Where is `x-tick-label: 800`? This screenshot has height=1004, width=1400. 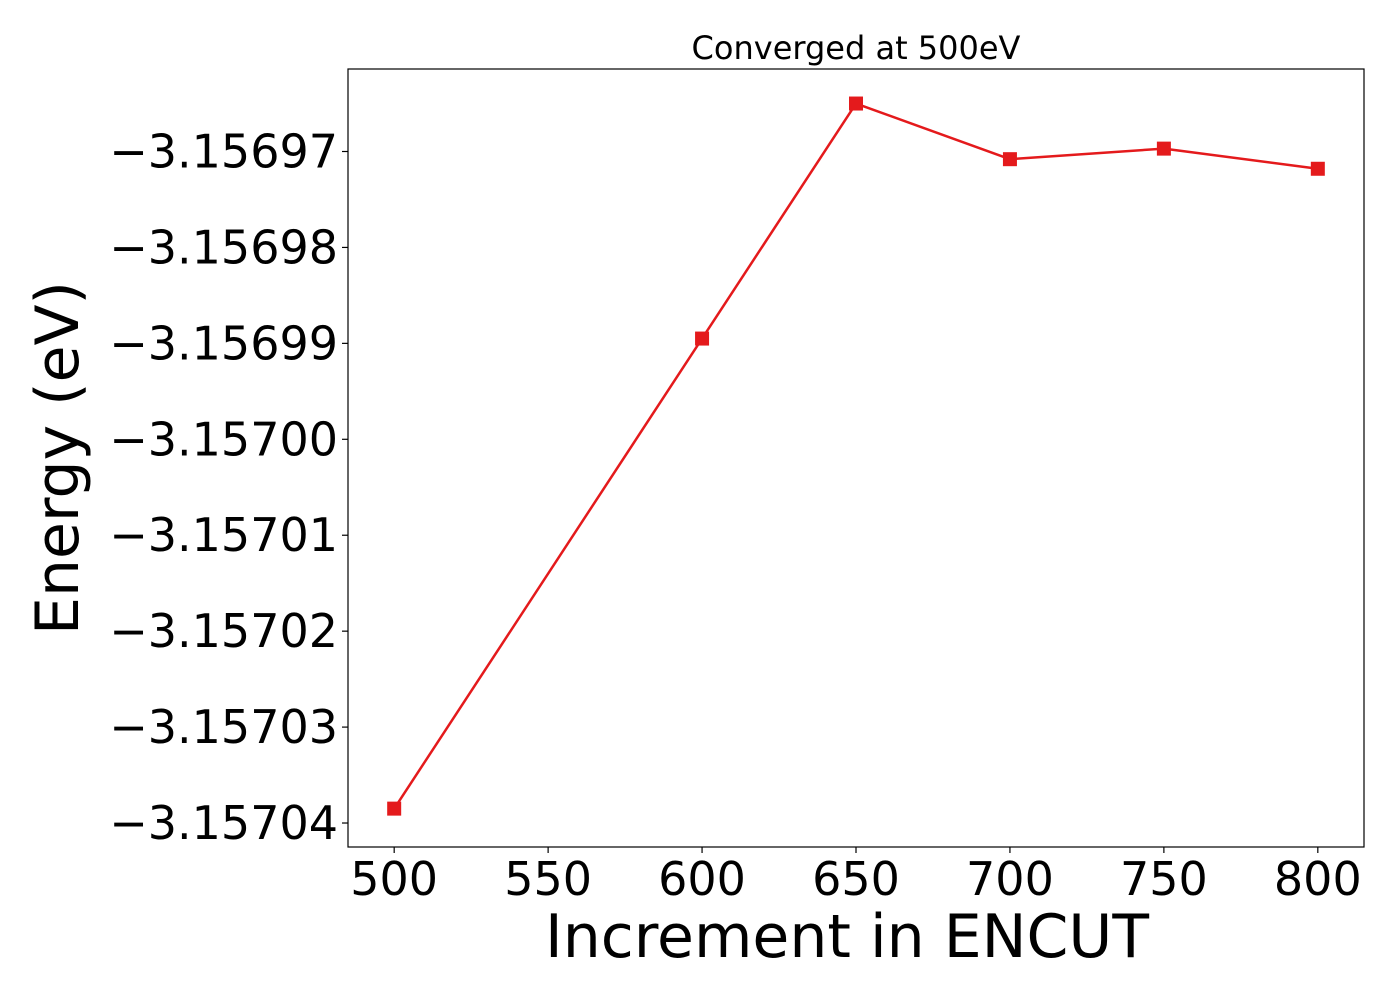
x-tick-label: 800 is located at coordinates (1318, 879).